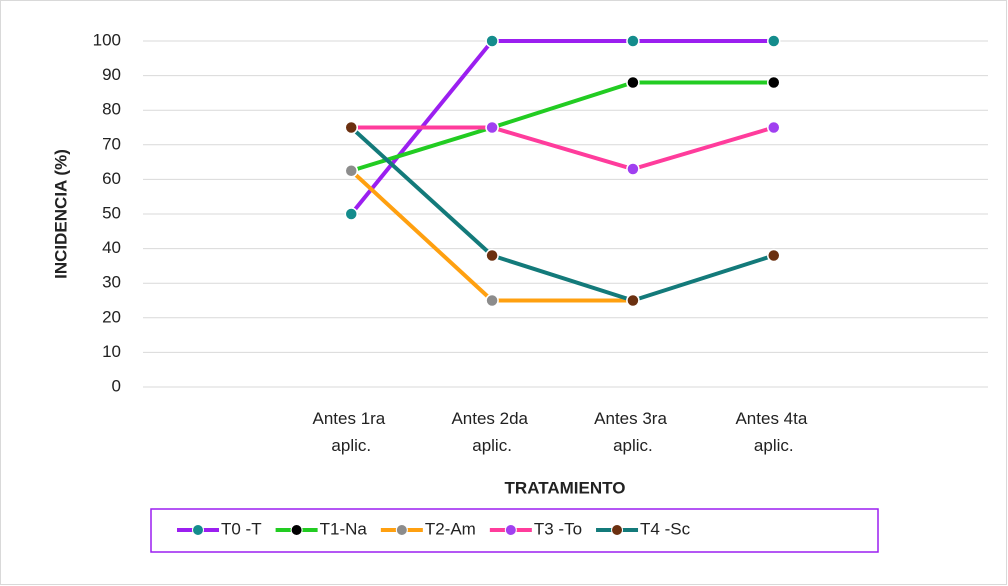 This screenshot has height=586, width=1008. What do you see at coordinates (111, 316) in the screenshot?
I see `y-tick-label: 20` at bounding box center [111, 316].